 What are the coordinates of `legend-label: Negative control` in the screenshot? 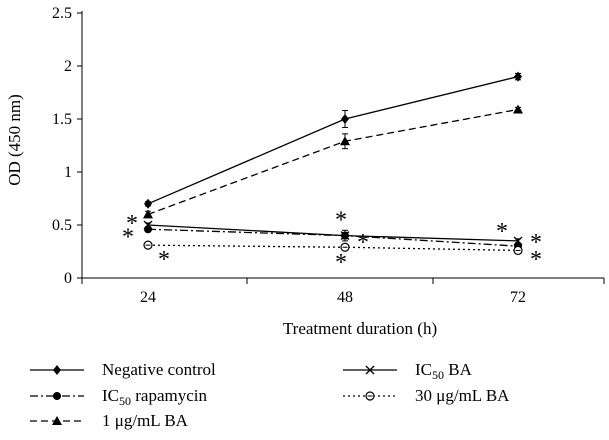 It's located at (159, 369).